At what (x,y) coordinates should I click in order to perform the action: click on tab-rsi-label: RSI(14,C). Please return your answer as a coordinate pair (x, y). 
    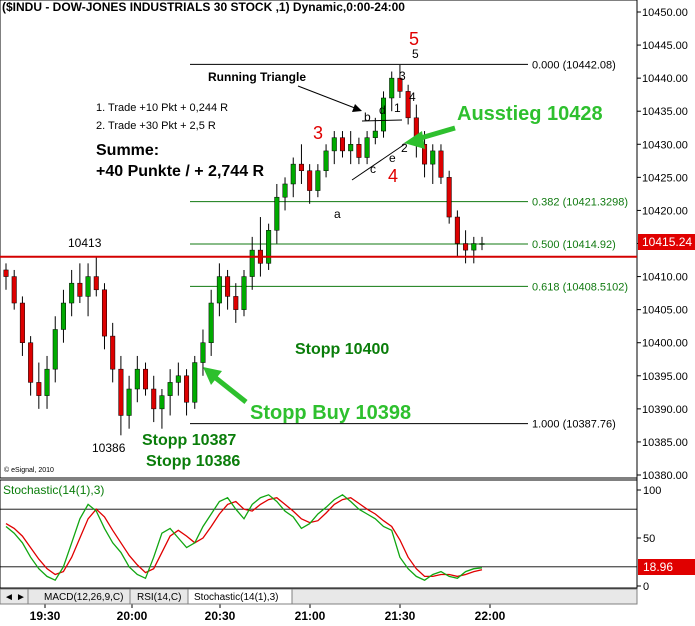
    Looking at the image, I should click on (159, 597).